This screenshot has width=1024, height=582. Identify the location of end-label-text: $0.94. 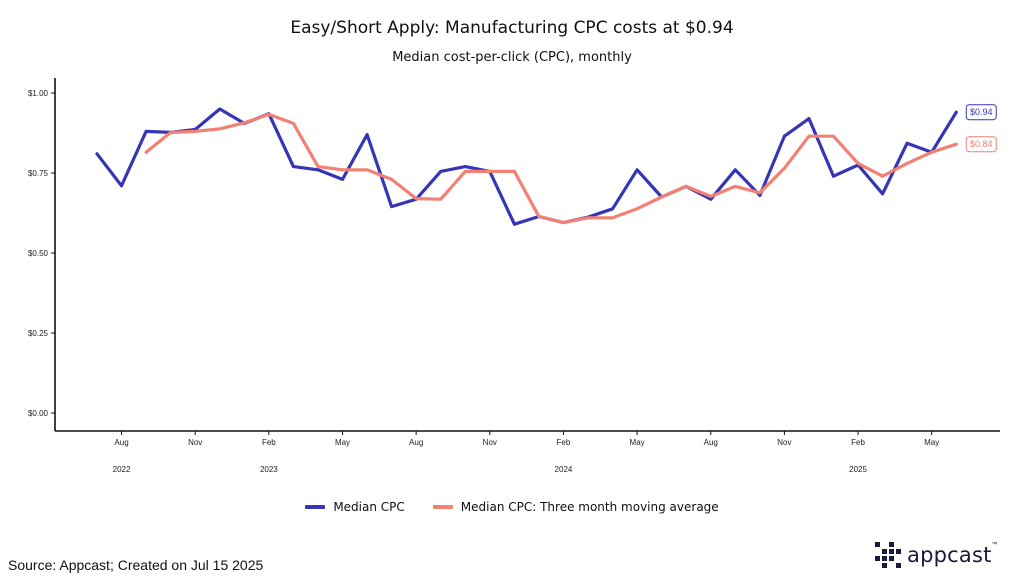
(981, 112).